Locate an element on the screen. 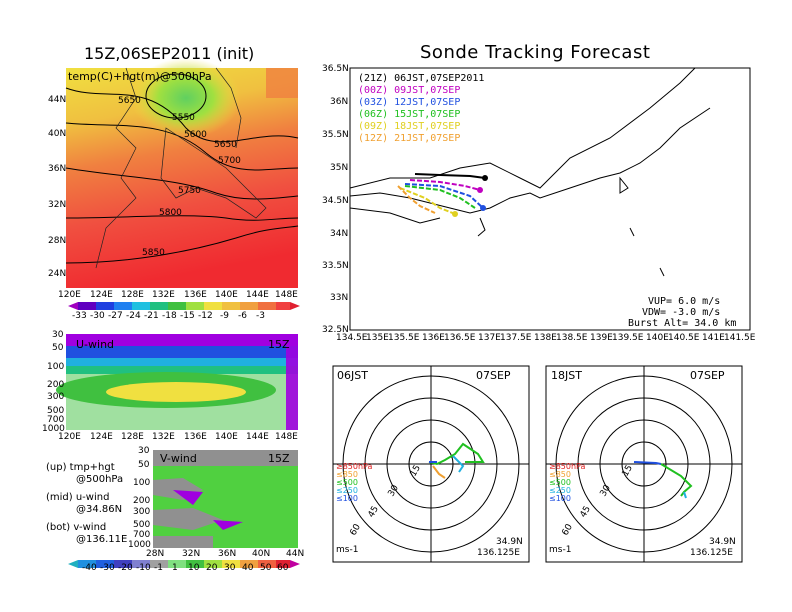 The width and height of the screenshot is (792, 612). uwind-level-tick: 30 is located at coordinates (58, 335).